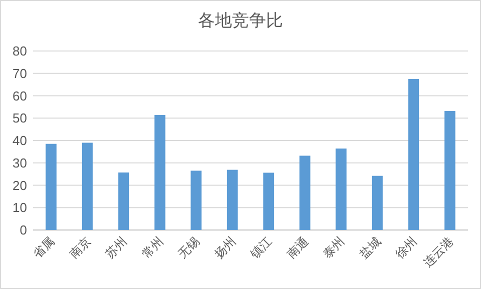 The image size is (481, 289). I want to click on x-tick-label: 镇江, so click(261, 248).